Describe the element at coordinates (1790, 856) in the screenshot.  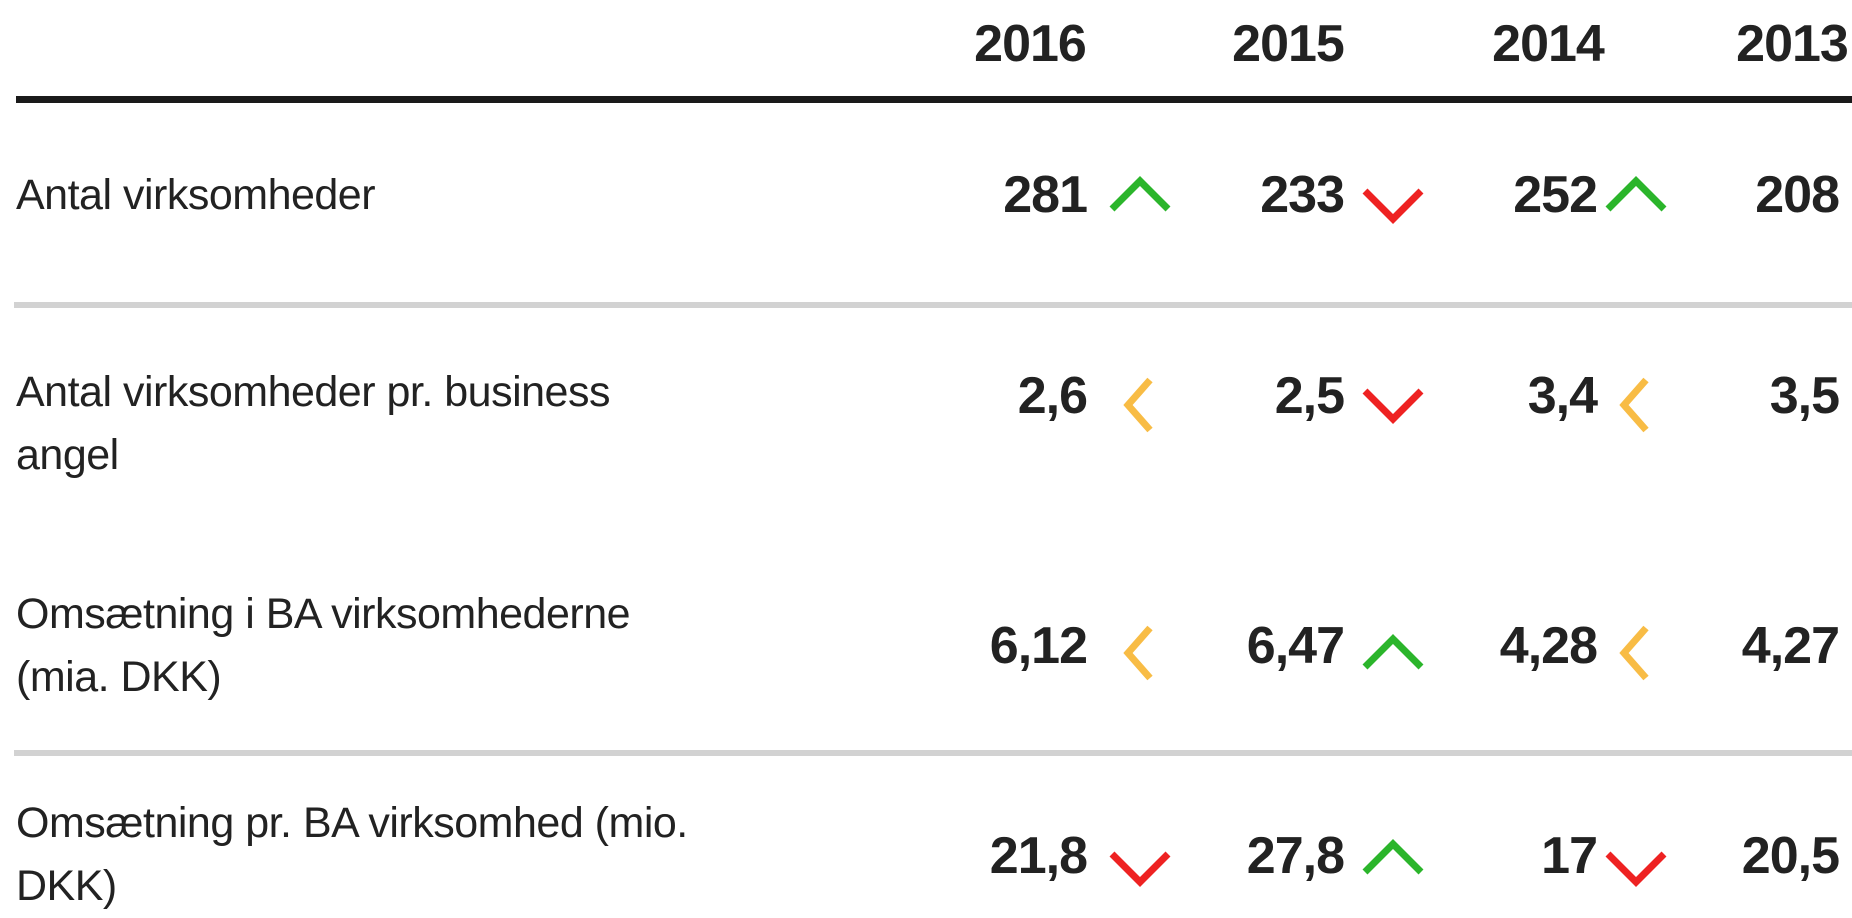
I see `cell-value: 20,5` at that location.